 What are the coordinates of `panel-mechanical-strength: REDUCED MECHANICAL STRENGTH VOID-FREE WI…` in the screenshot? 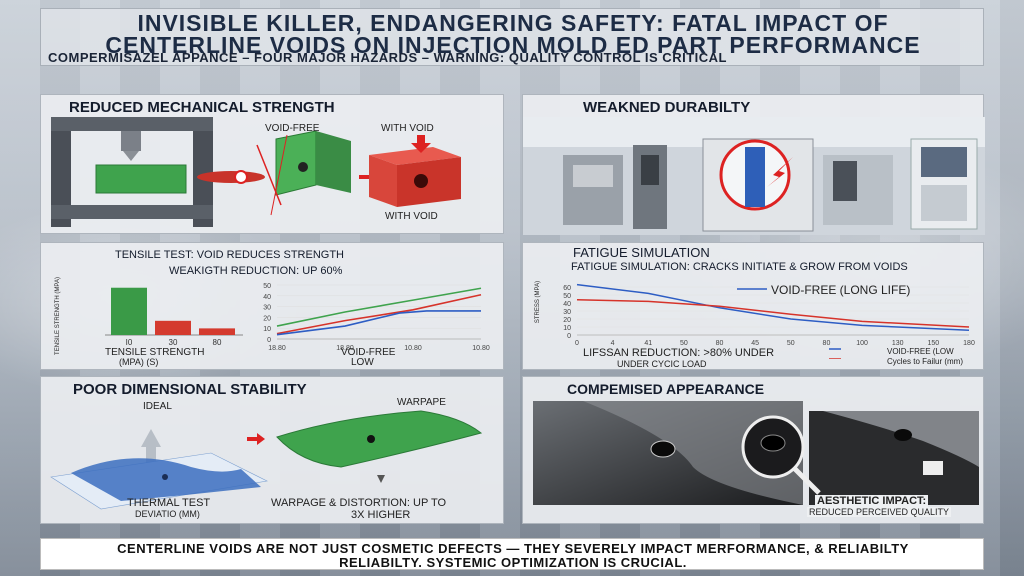 It's located at (272, 164).